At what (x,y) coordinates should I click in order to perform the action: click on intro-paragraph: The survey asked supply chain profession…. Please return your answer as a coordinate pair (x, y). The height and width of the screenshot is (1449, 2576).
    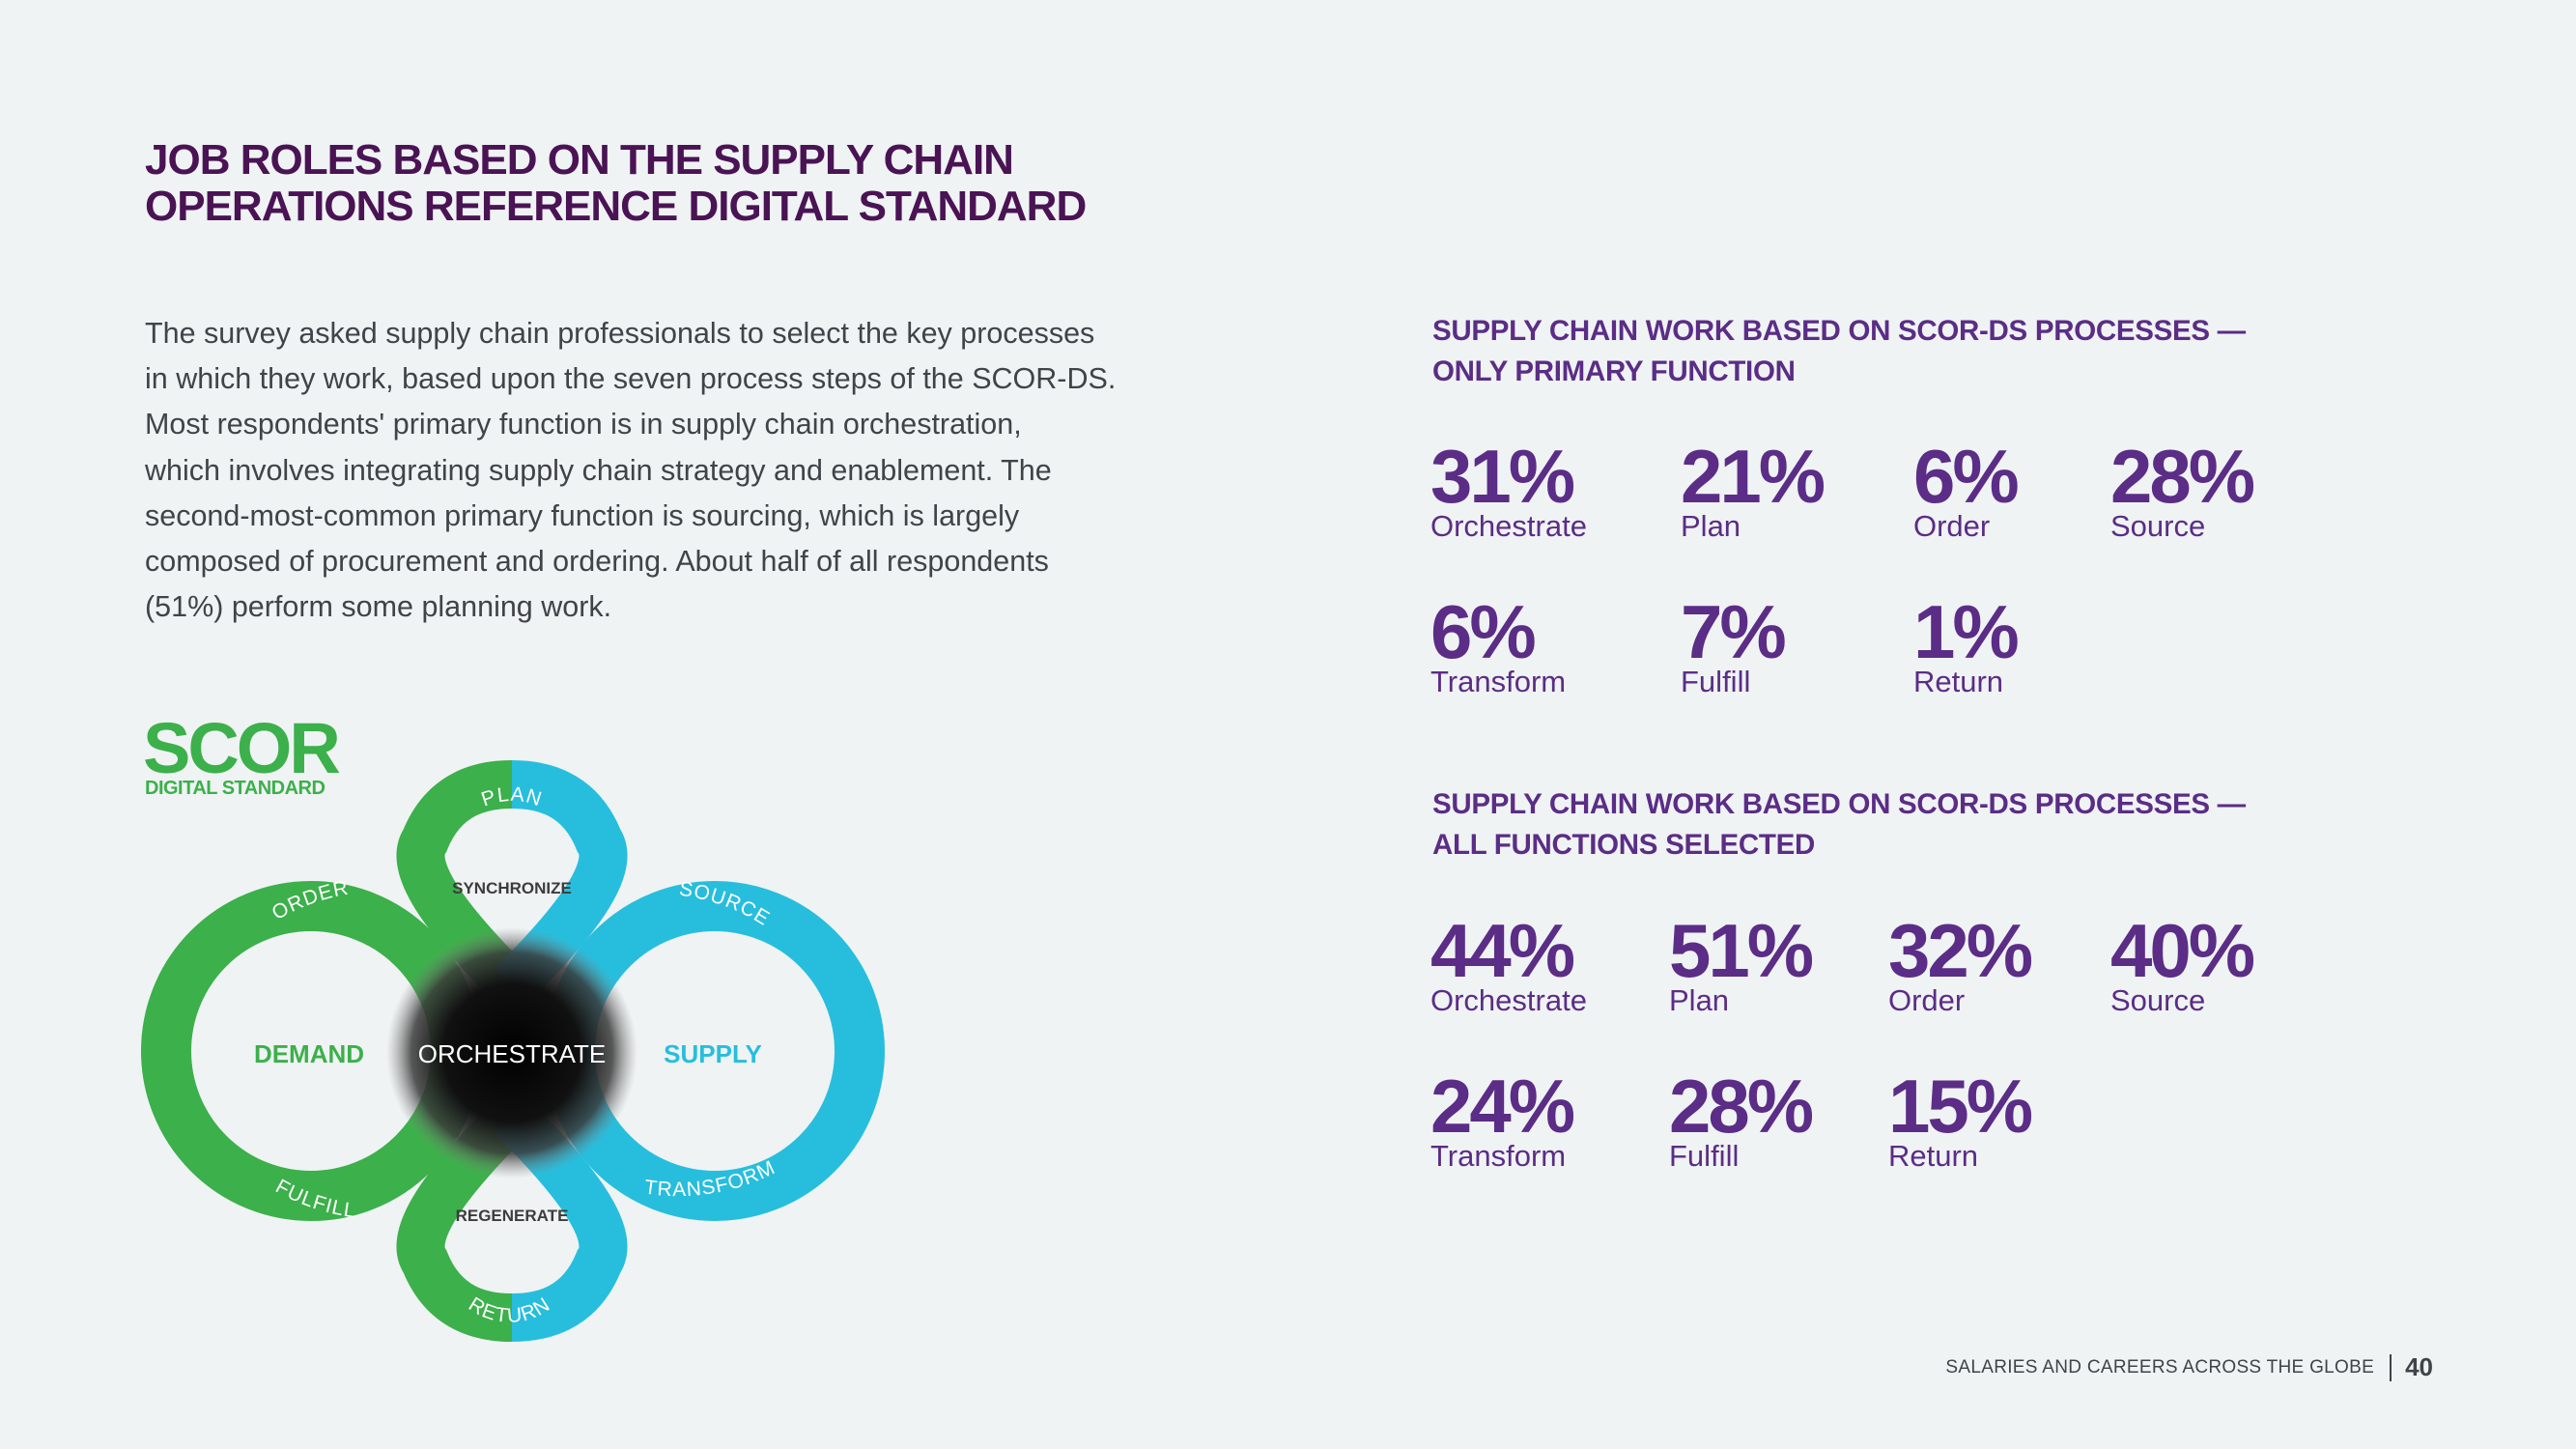
    Looking at the image, I should click on (631, 470).